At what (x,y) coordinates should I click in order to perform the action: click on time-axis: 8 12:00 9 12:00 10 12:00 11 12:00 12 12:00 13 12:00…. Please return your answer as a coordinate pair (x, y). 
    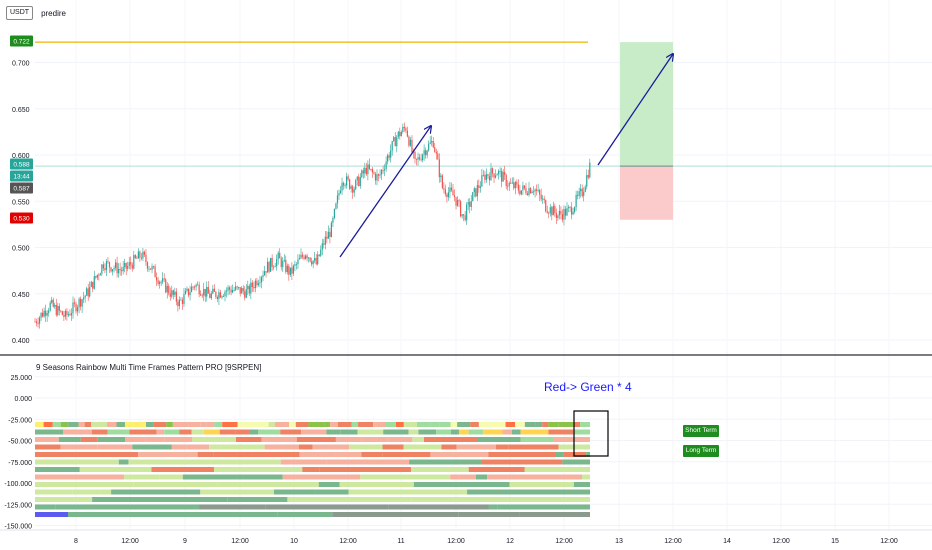
    Looking at the image, I should click on (486, 541).